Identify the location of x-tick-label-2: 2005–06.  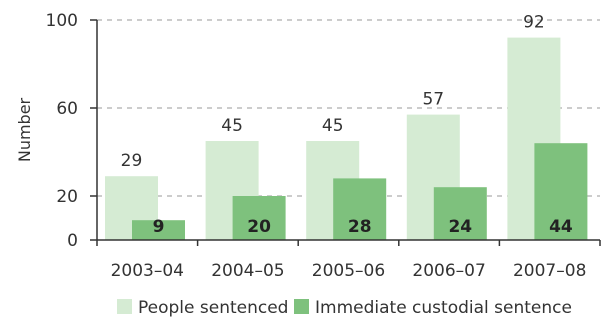
(348, 271).